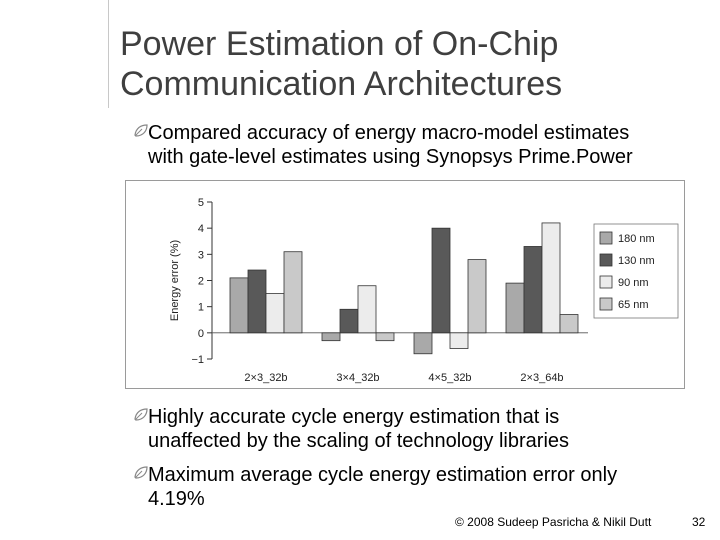  What do you see at coordinates (449, 378) in the screenshot?
I see `x-category-label: 4×5_32b` at bounding box center [449, 378].